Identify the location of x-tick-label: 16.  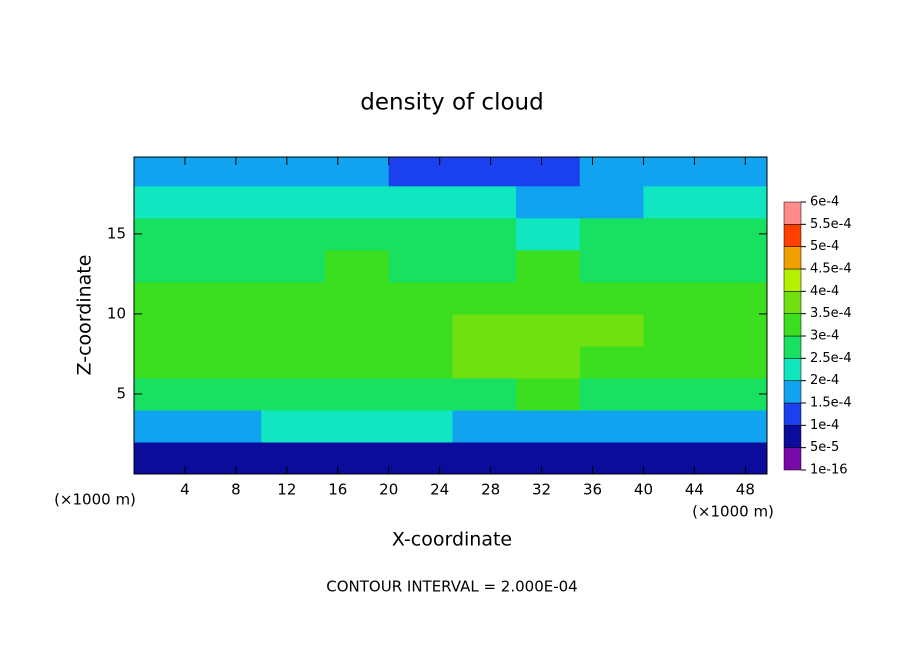
(337, 490).